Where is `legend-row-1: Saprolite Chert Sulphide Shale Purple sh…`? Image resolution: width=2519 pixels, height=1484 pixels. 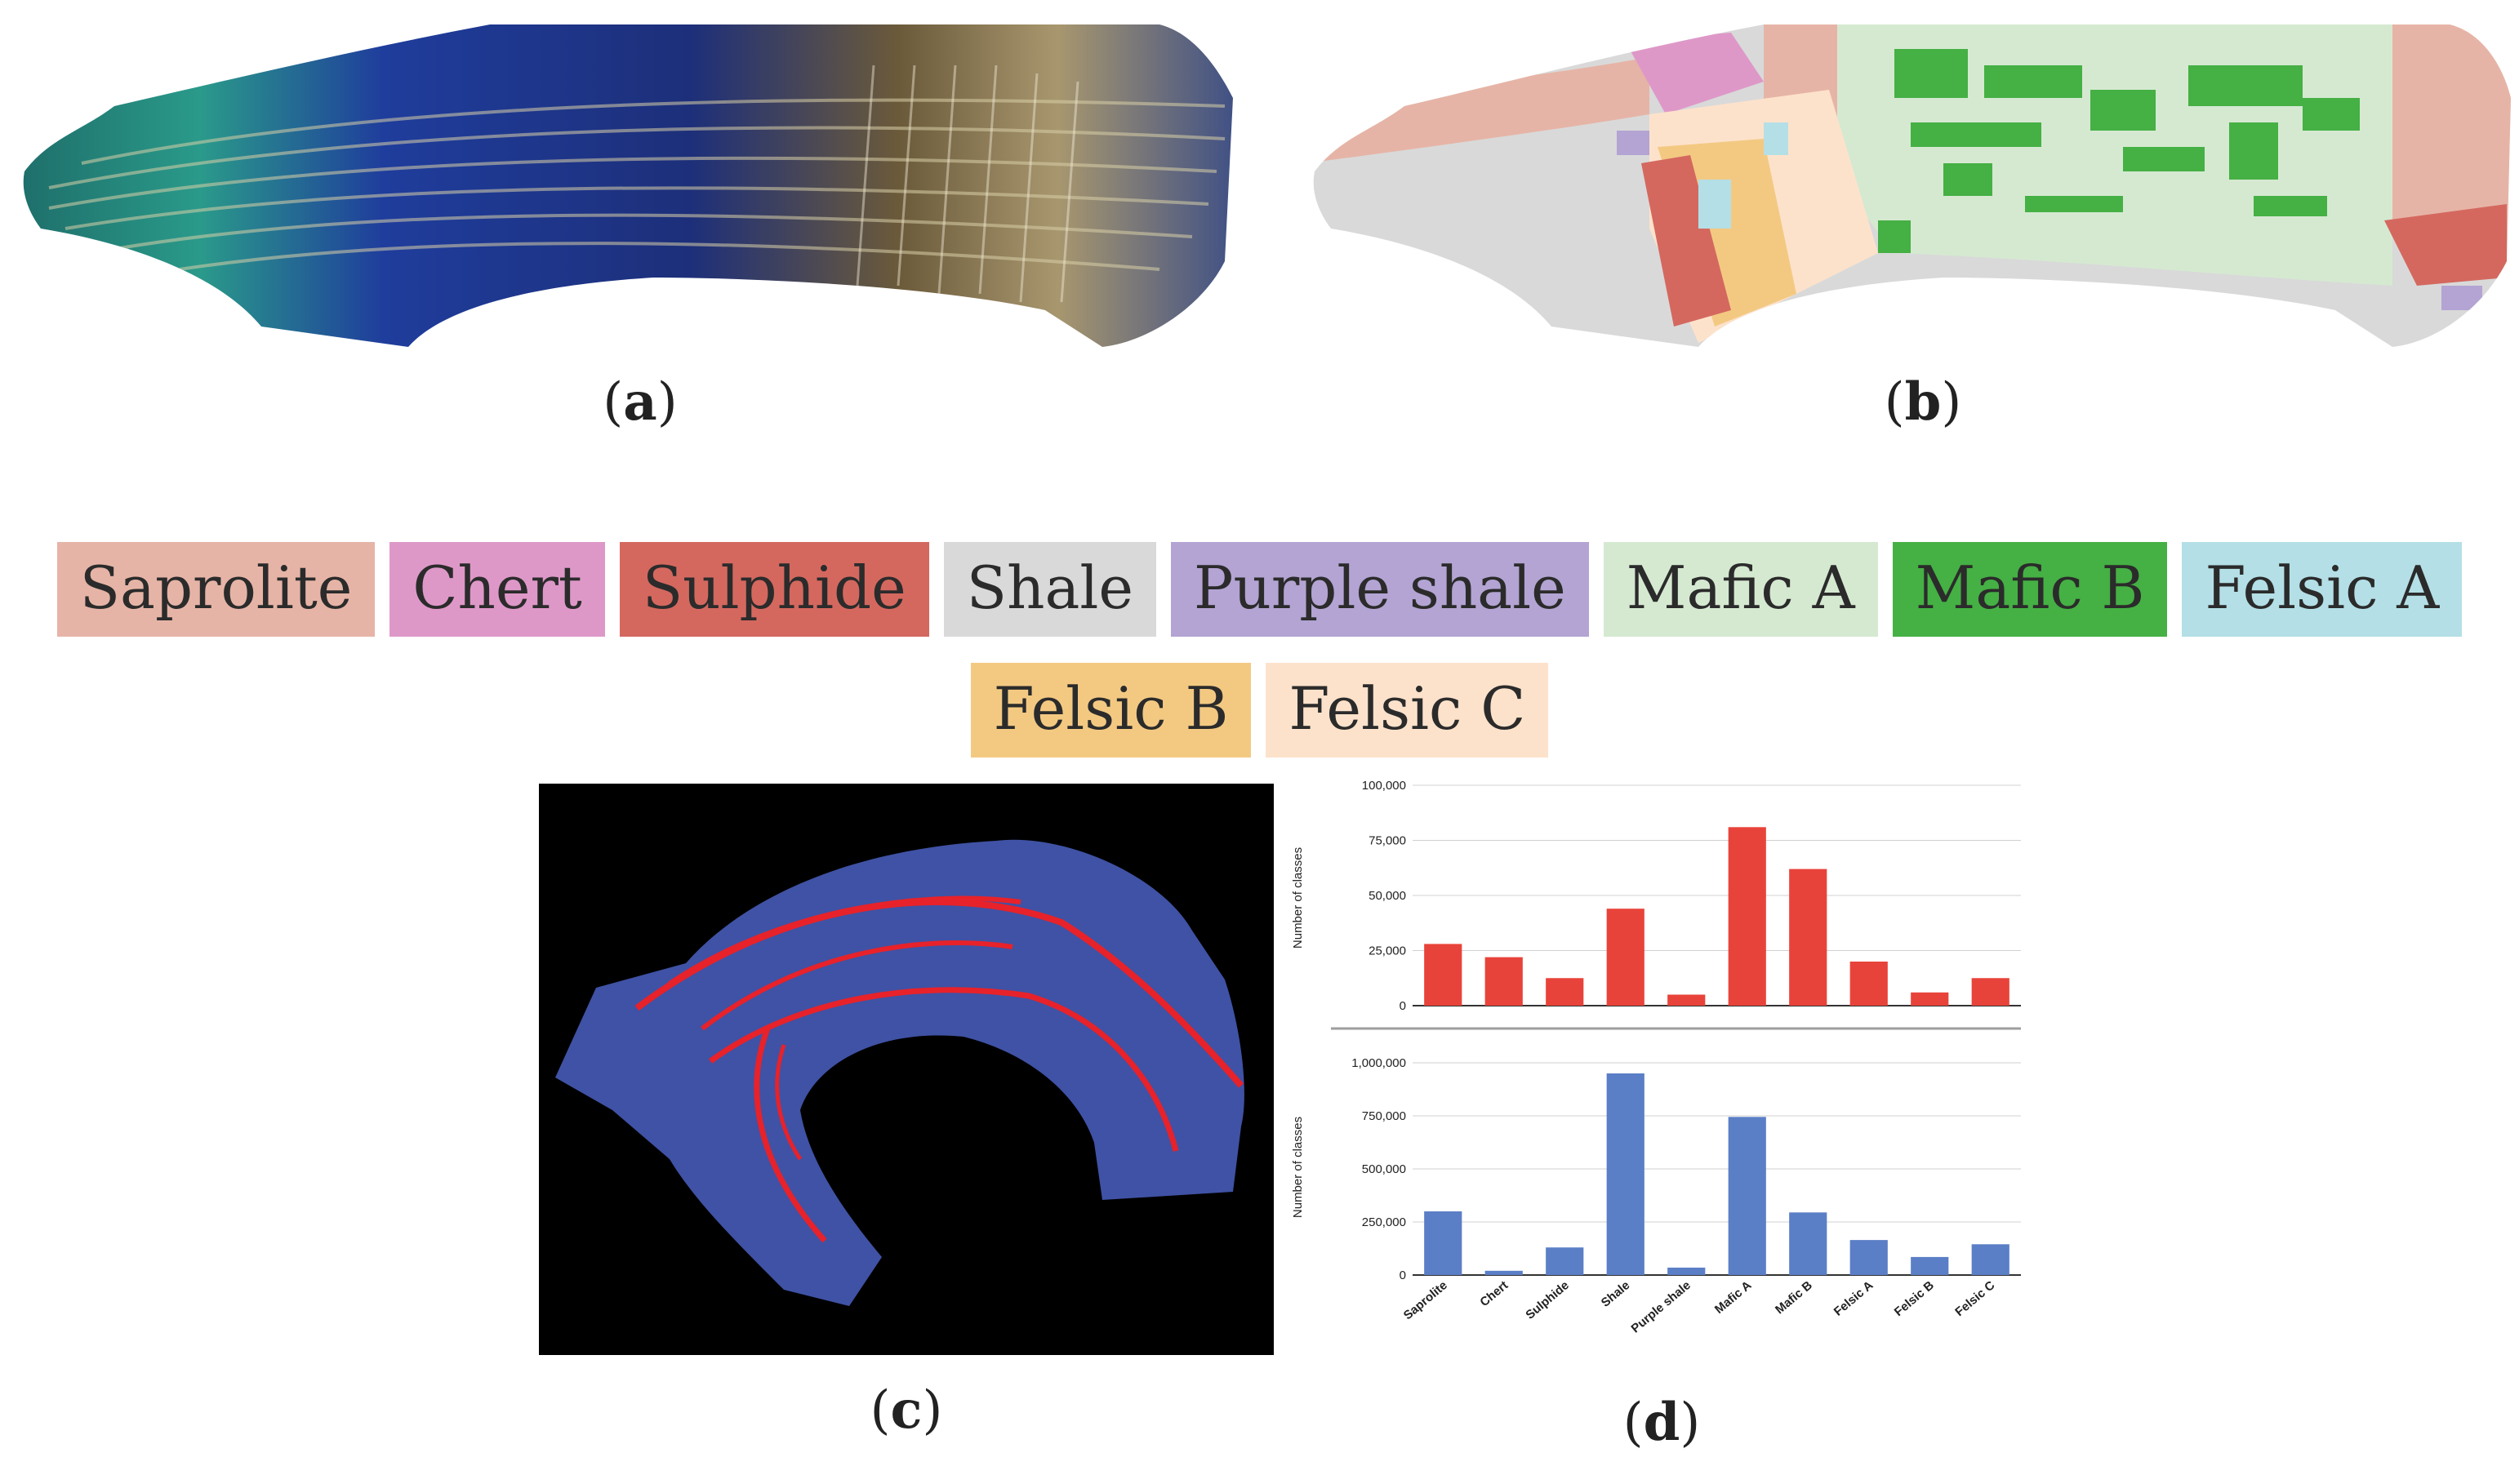 legend-row-1: Saprolite Chert Sulphide Shale Purple sh… is located at coordinates (1259, 589).